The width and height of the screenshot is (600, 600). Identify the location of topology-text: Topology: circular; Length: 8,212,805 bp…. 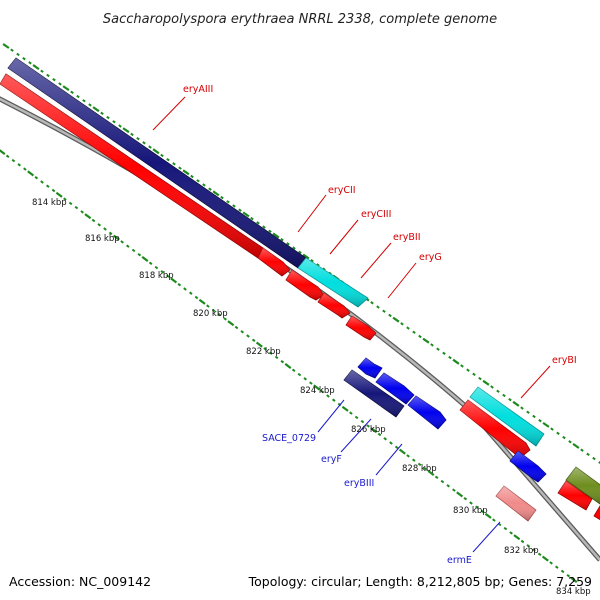
(420, 581).